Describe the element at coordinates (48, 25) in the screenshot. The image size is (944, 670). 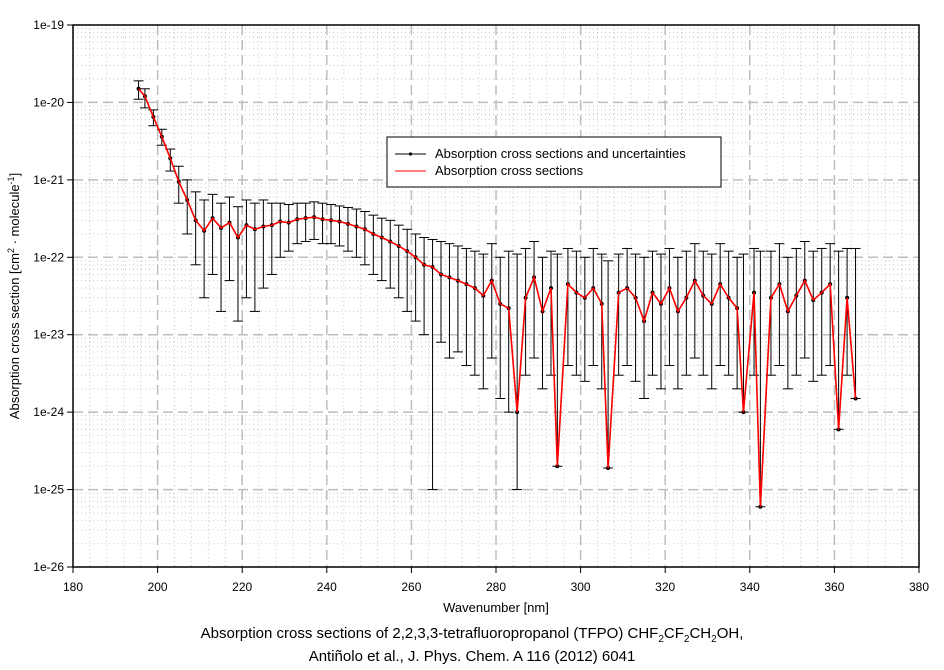
I see `y-tick-label: 1e-19` at that location.